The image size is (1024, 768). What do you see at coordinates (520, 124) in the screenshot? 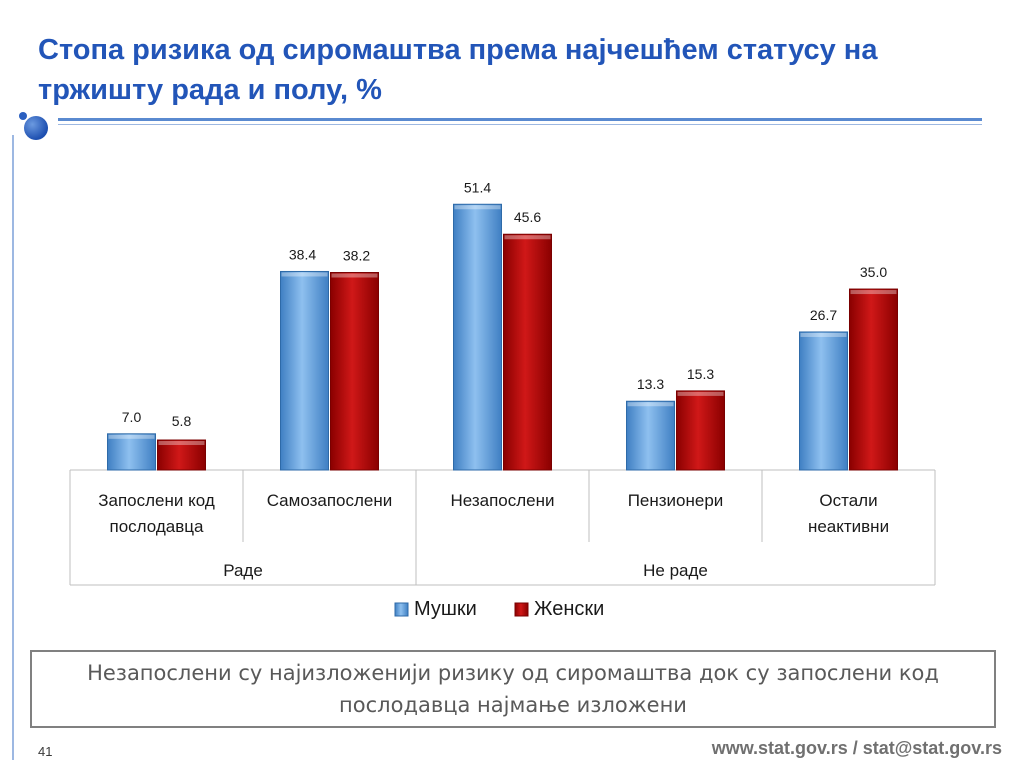
I see `title-underline-thin` at bounding box center [520, 124].